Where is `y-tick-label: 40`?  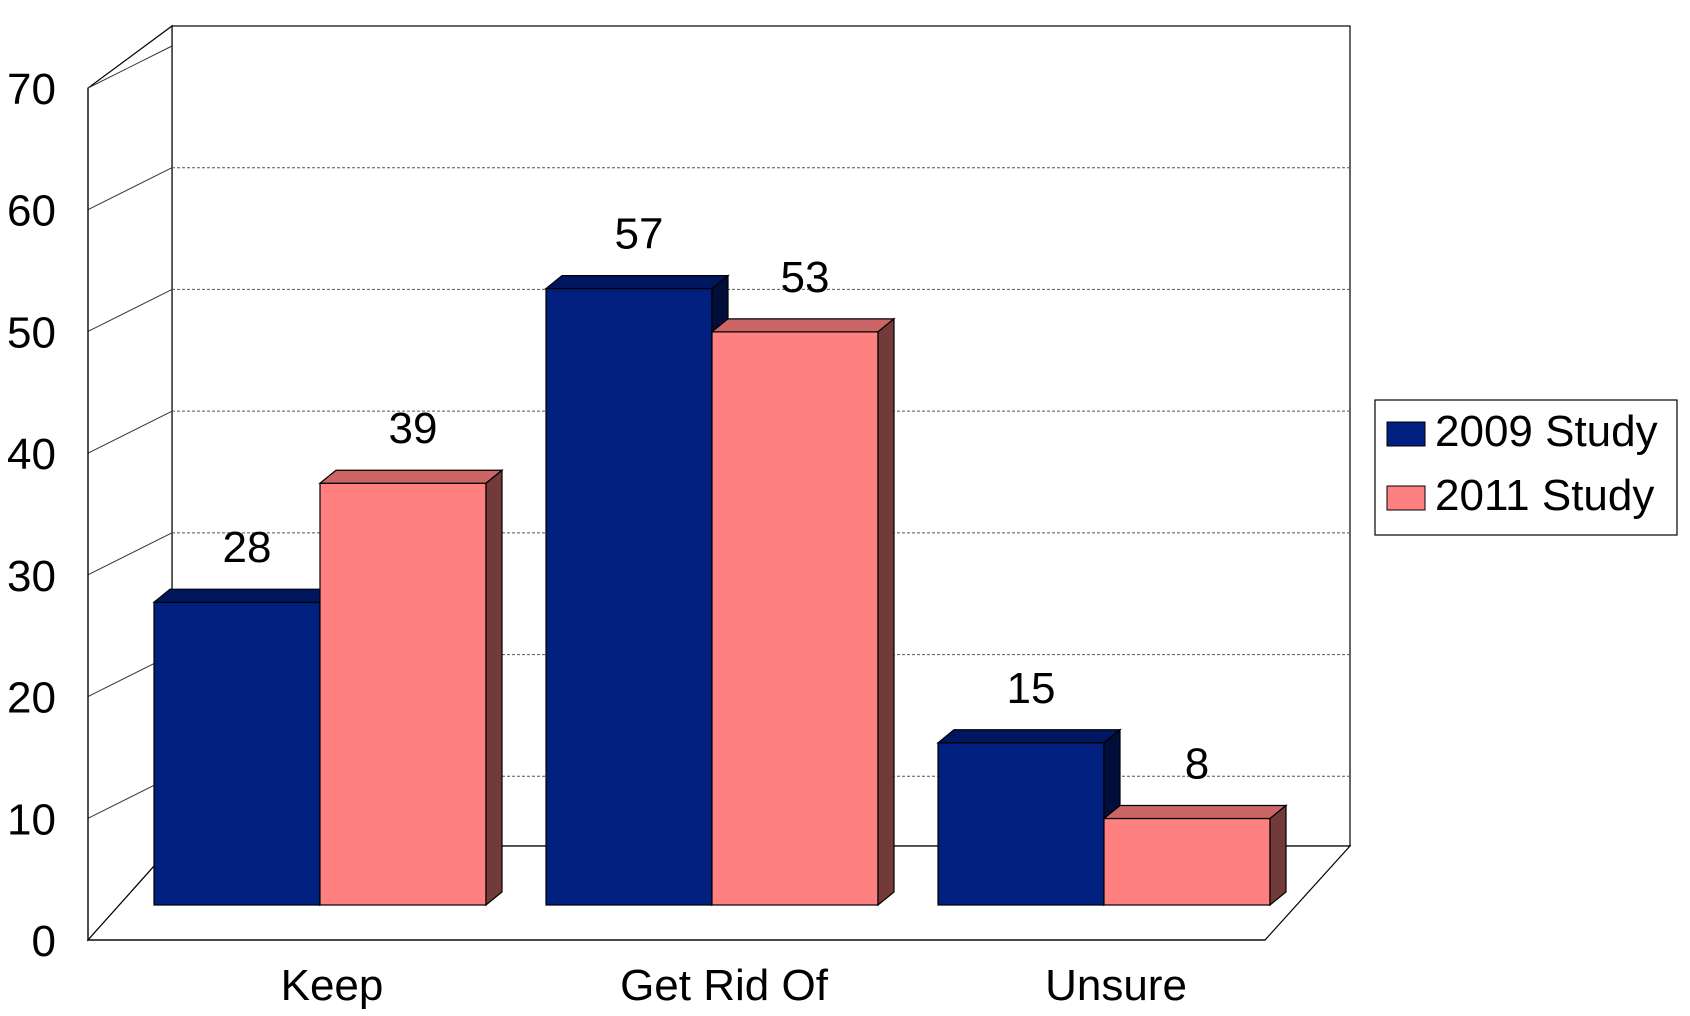 y-tick-label: 40 is located at coordinates (31, 454).